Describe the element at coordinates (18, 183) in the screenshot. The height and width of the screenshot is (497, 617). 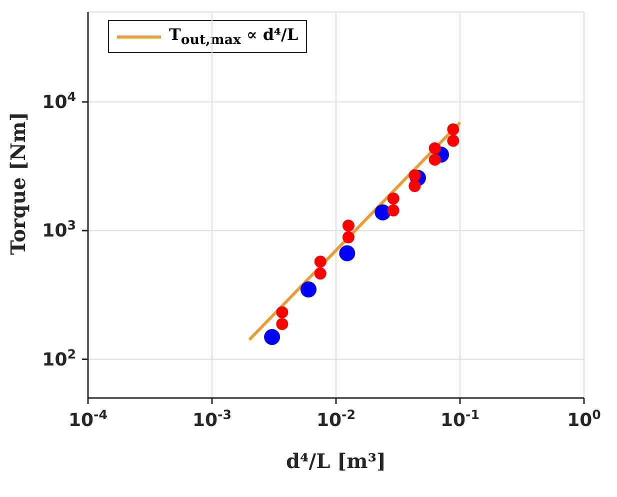
I see `y-axis-title: Torque [Nm]` at that location.